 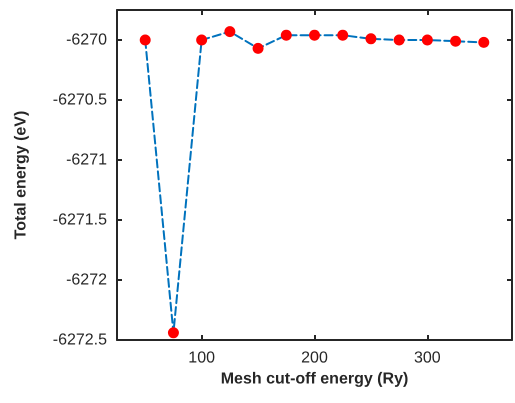 What do you see at coordinates (87, 40) in the screenshot?
I see `y-tick-label: -6270` at bounding box center [87, 40].